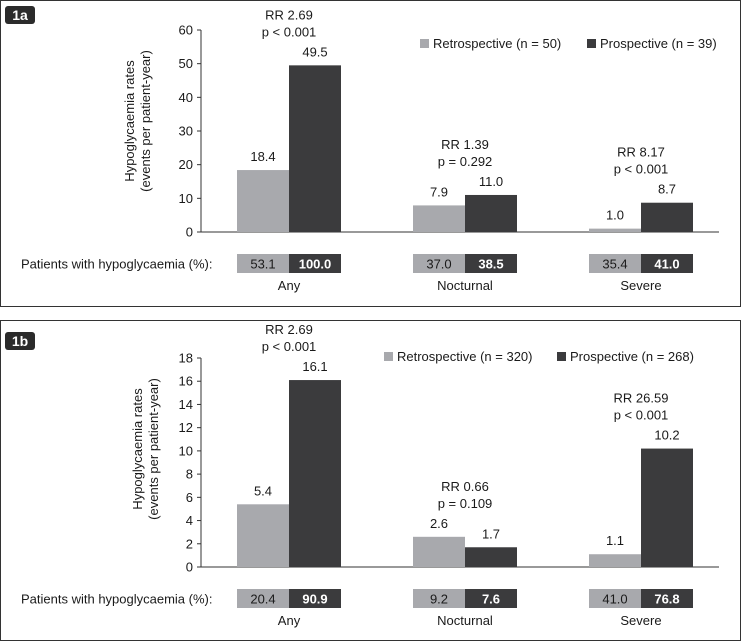  I want to click on y-tick-label: 40, so click(186, 97).